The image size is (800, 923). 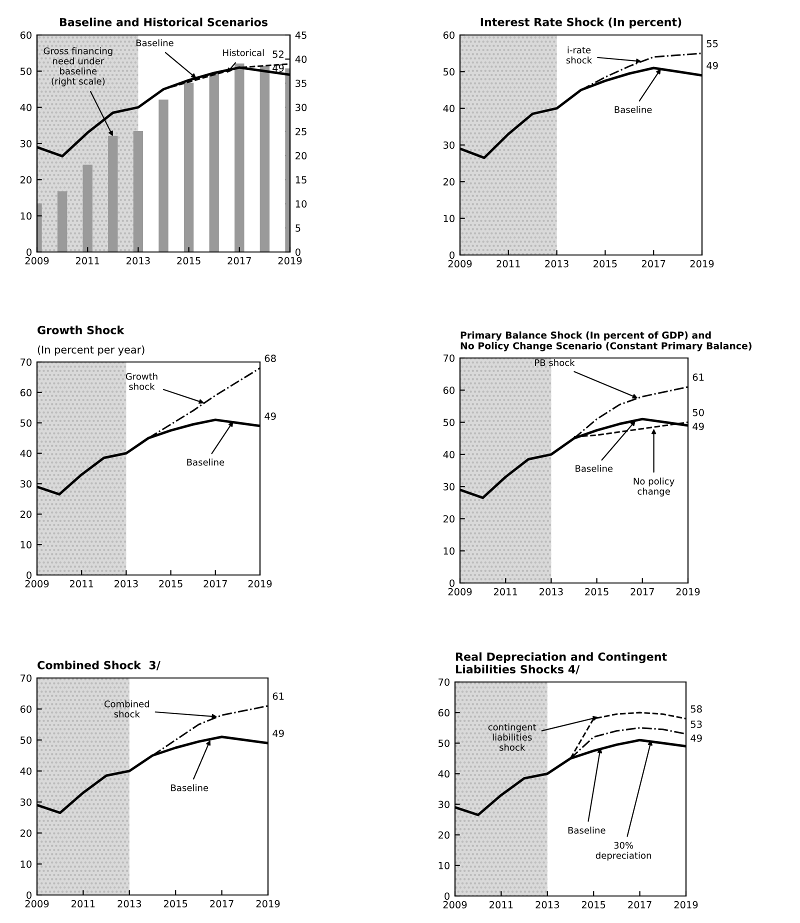 What do you see at coordinates (698, 412) in the screenshot?
I see `data-label: 50` at bounding box center [698, 412].